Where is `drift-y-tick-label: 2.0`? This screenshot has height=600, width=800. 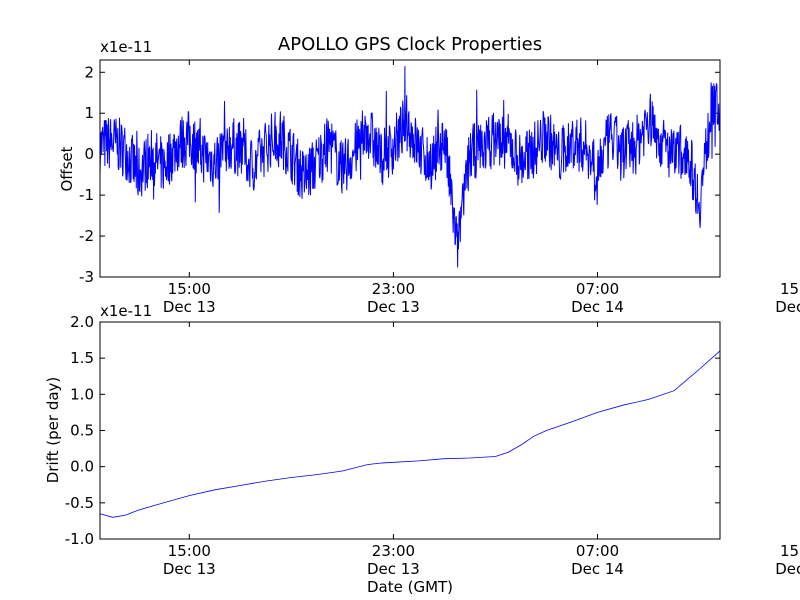 drift-y-tick-label: 2.0 is located at coordinates (82, 322).